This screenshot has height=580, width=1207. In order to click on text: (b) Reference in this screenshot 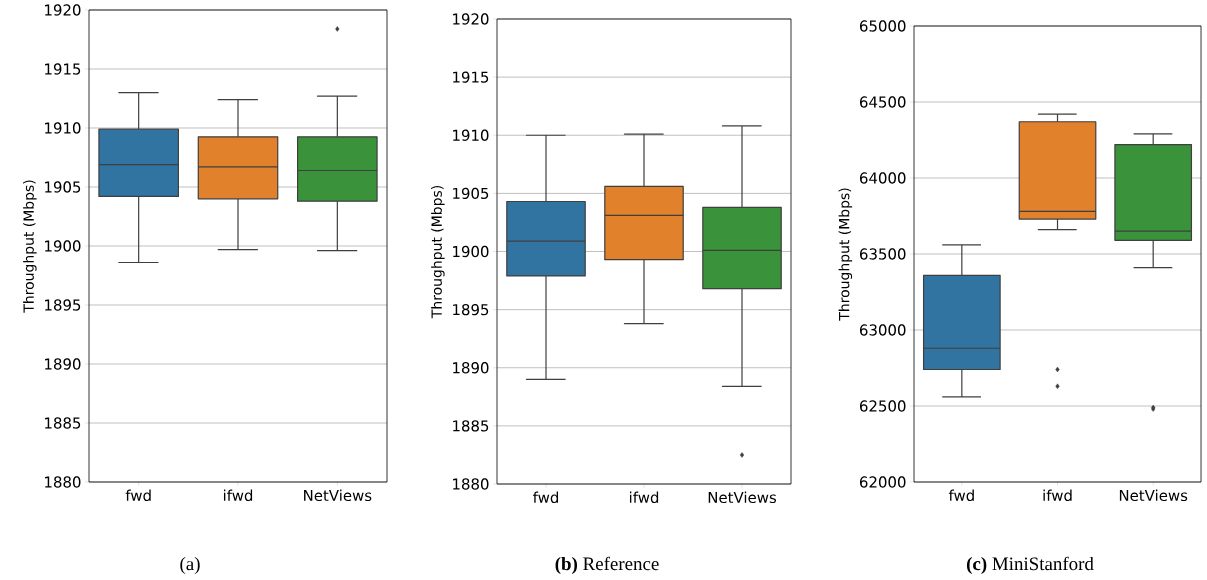, I will do `click(607, 565)`.